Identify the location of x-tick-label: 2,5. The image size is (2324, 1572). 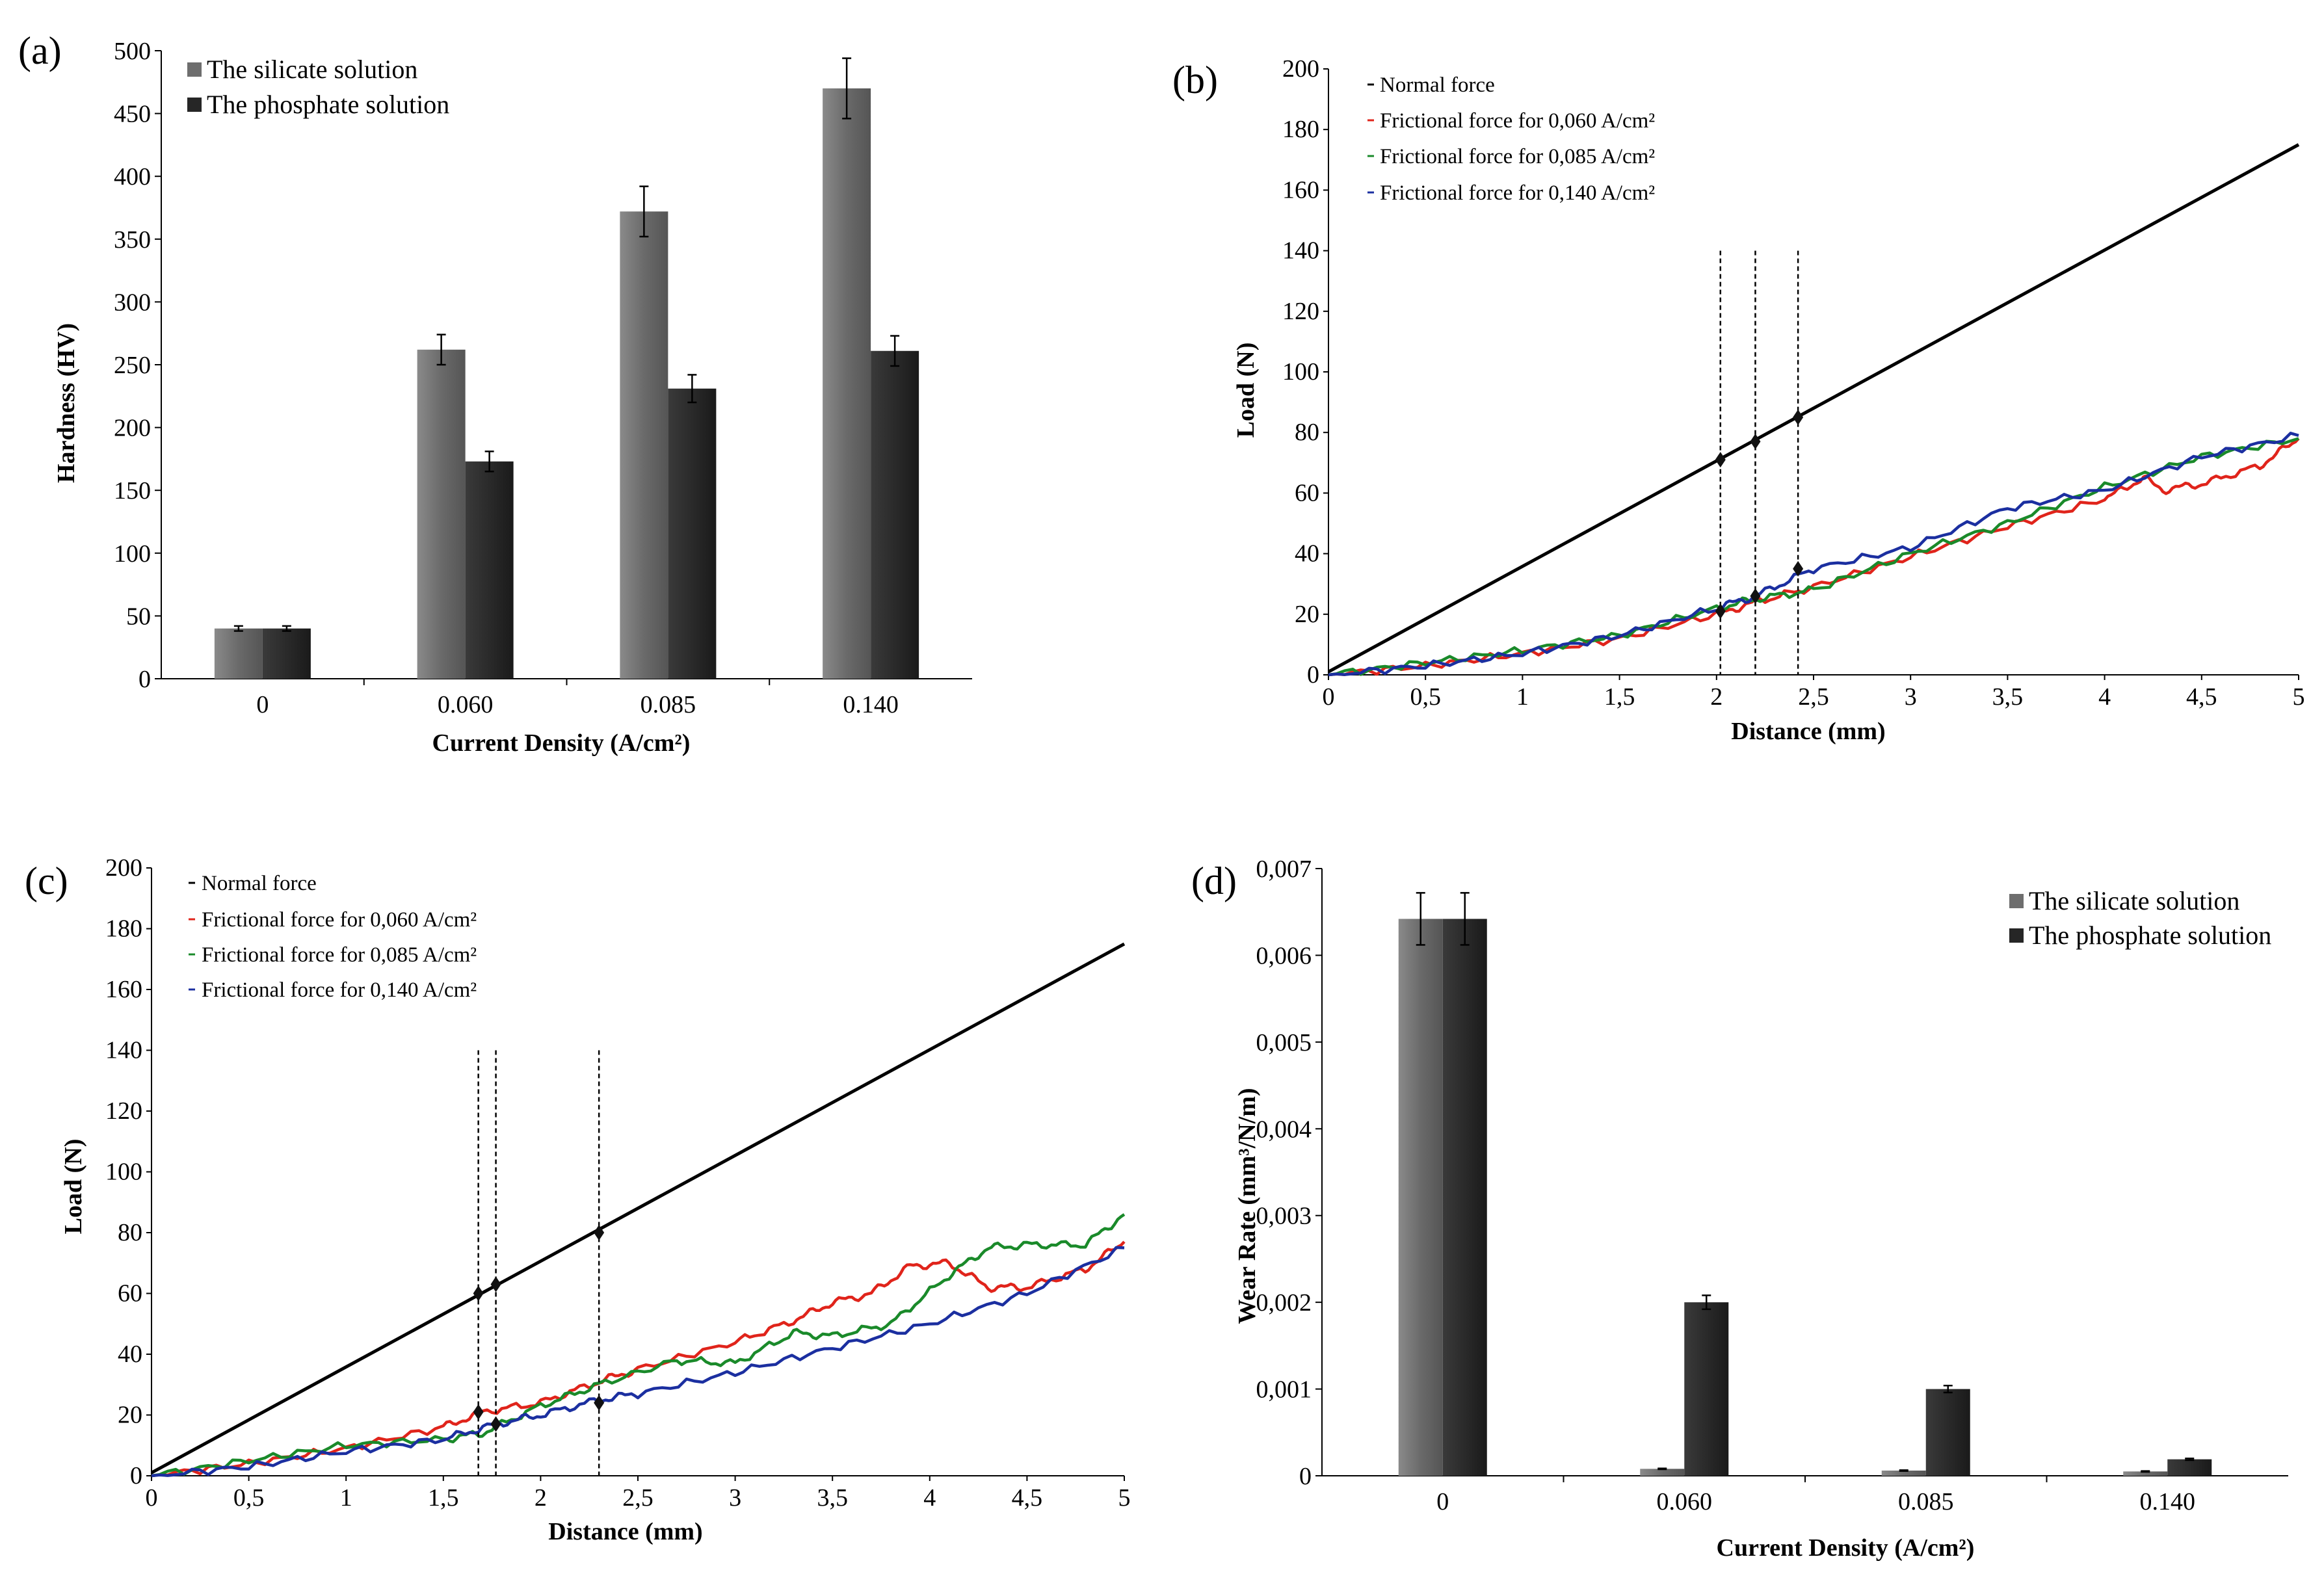
(1814, 697).